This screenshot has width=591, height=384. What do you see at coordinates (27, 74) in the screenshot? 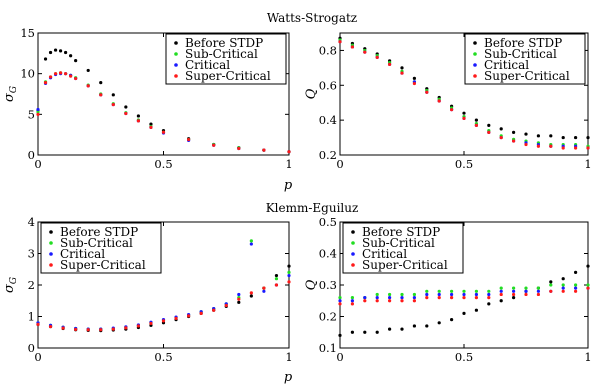
I see `y-tick-label: 10` at bounding box center [27, 74].